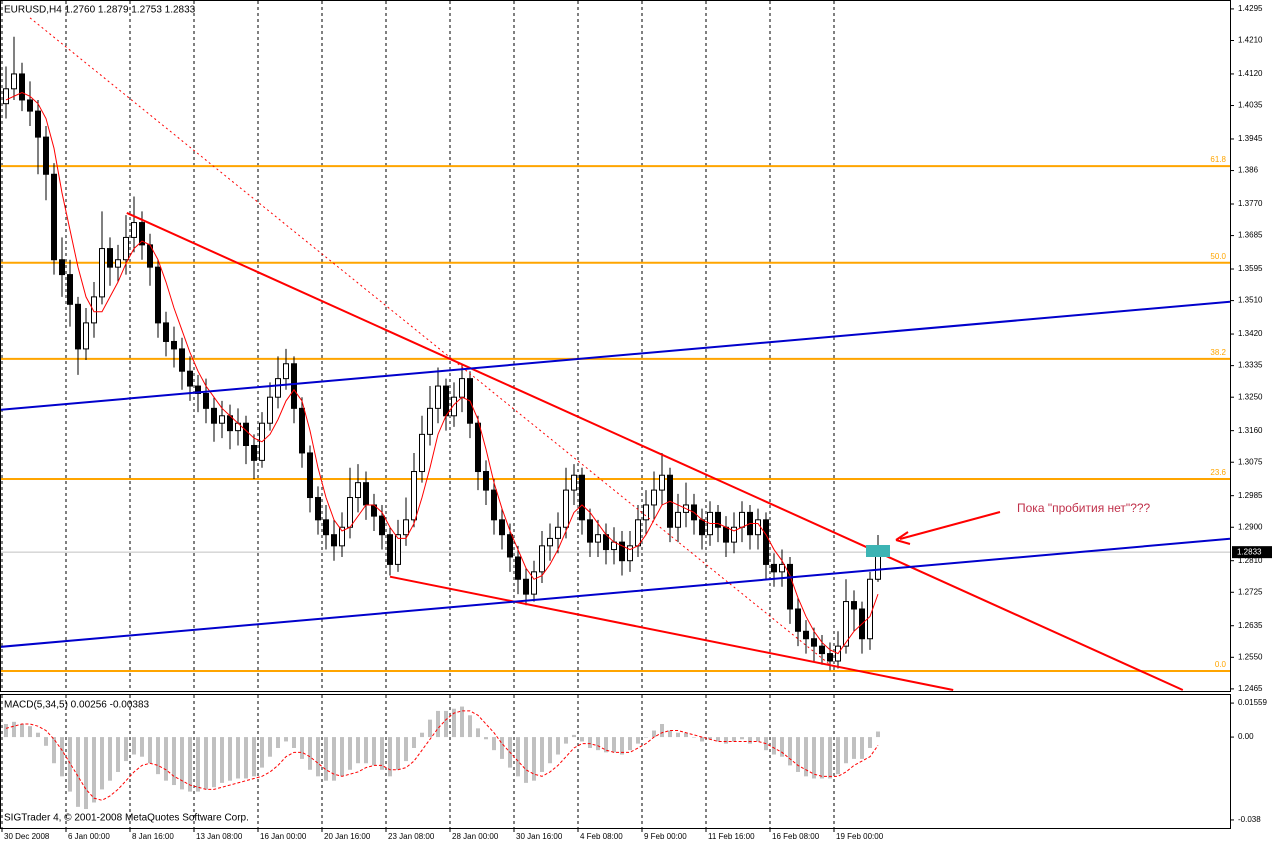 The image size is (1274, 844). I want to click on y-tick-label: 1.4035, so click(1250, 105).